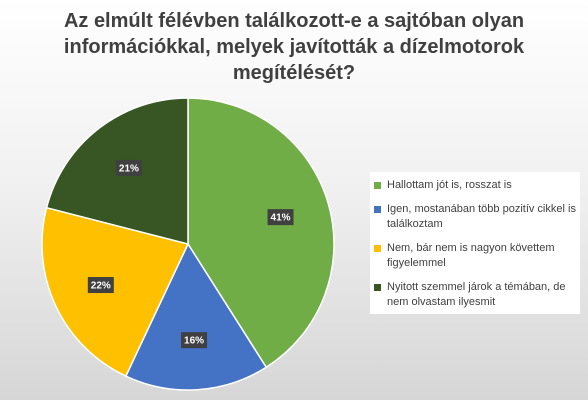 This screenshot has height=400, width=588. I want to click on data-label-text-3: 22%, so click(101, 286).